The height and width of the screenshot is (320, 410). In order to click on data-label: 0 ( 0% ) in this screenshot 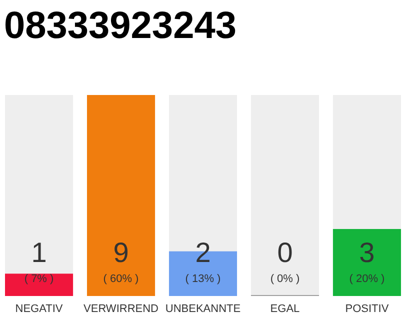, I will do `click(285, 261)`.